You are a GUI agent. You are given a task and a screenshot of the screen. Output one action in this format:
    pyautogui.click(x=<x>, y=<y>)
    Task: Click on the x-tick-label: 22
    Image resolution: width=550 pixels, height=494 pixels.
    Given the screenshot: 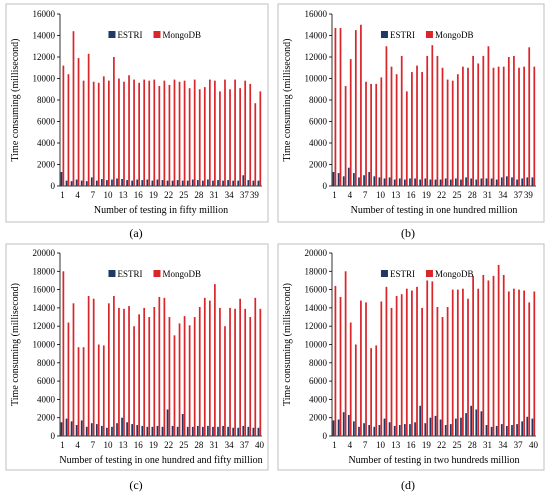 What is the action you would take?
    pyautogui.click(x=441, y=195)
    